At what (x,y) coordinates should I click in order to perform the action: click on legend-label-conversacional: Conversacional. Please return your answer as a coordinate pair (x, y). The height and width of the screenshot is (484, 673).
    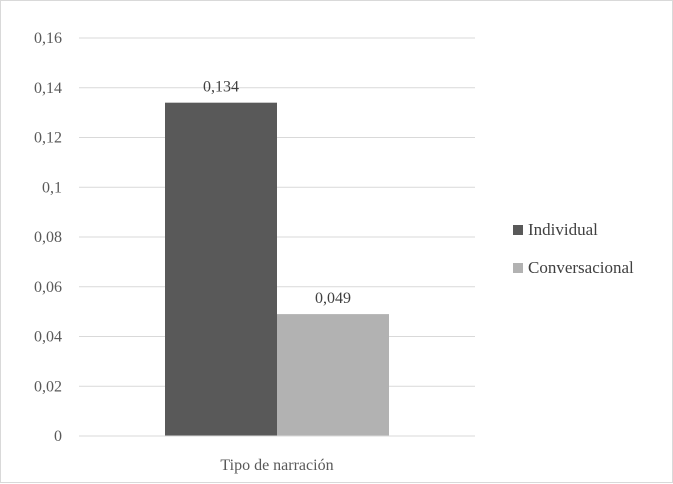
    Looking at the image, I should click on (581, 267).